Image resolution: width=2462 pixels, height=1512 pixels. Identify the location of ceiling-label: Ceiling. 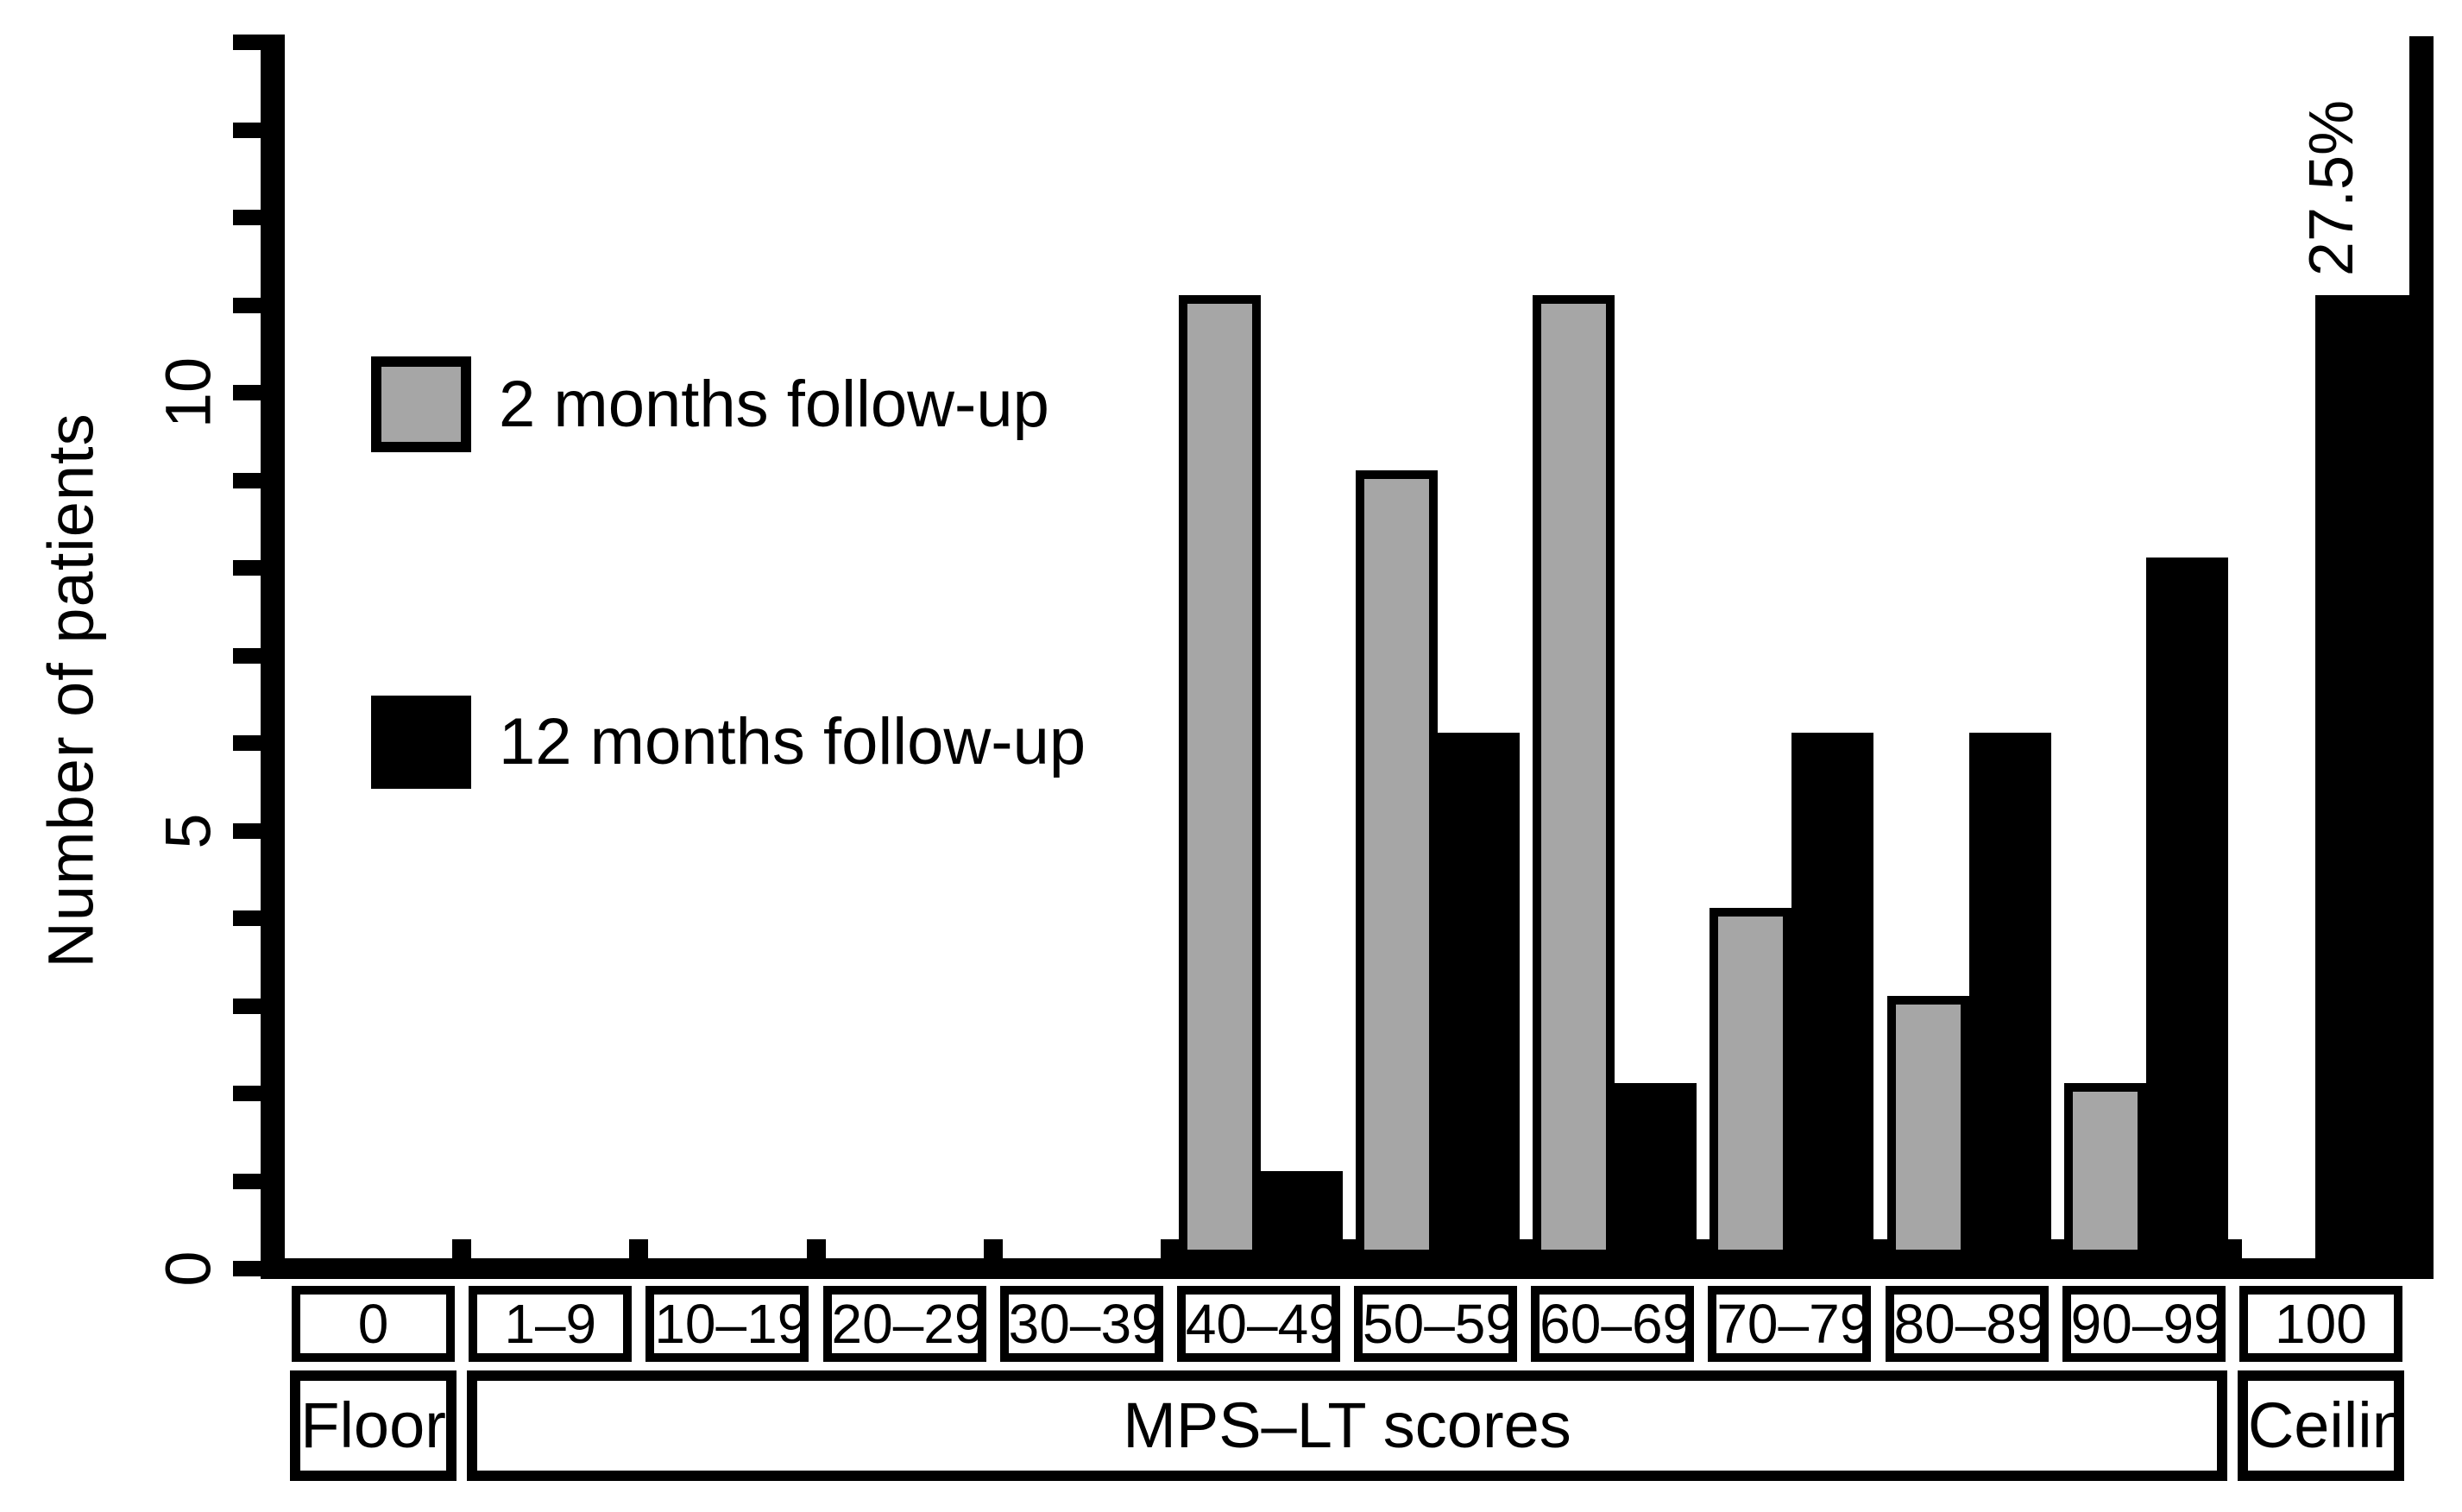
(2325, 1425).